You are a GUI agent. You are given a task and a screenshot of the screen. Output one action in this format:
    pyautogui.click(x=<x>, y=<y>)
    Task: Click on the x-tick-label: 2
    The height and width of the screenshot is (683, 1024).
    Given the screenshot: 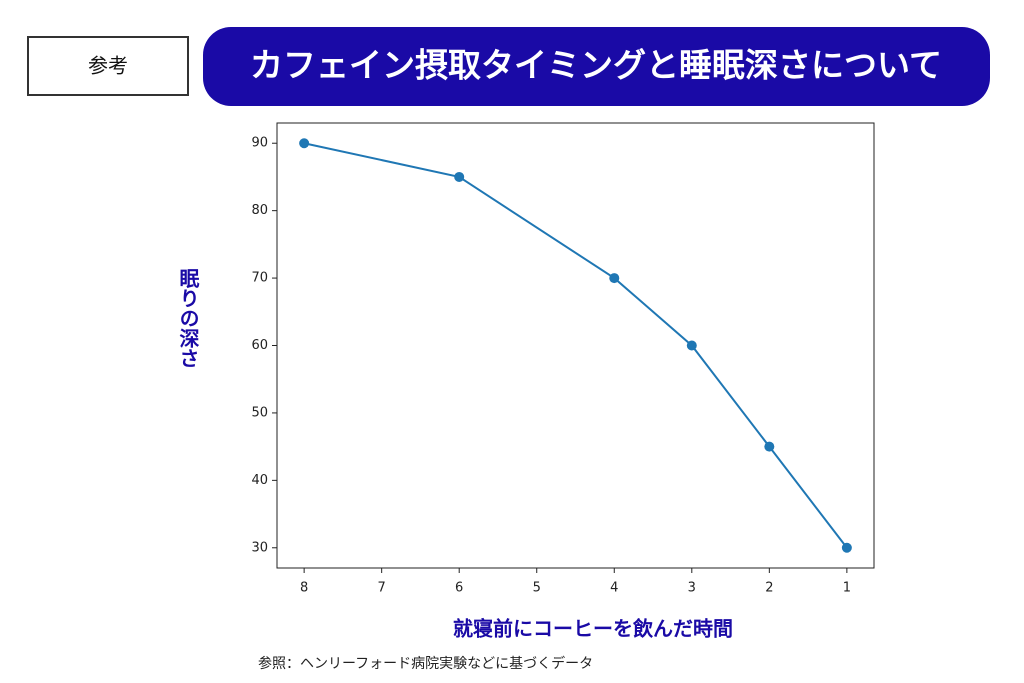 What is the action you would take?
    pyautogui.click(x=769, y=588)
    